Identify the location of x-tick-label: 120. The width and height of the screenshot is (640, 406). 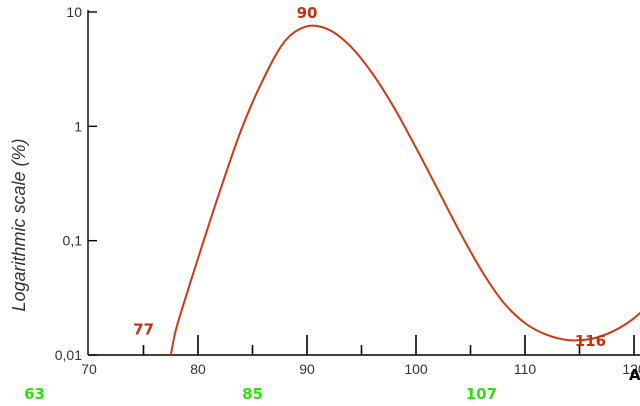
(631, 369).